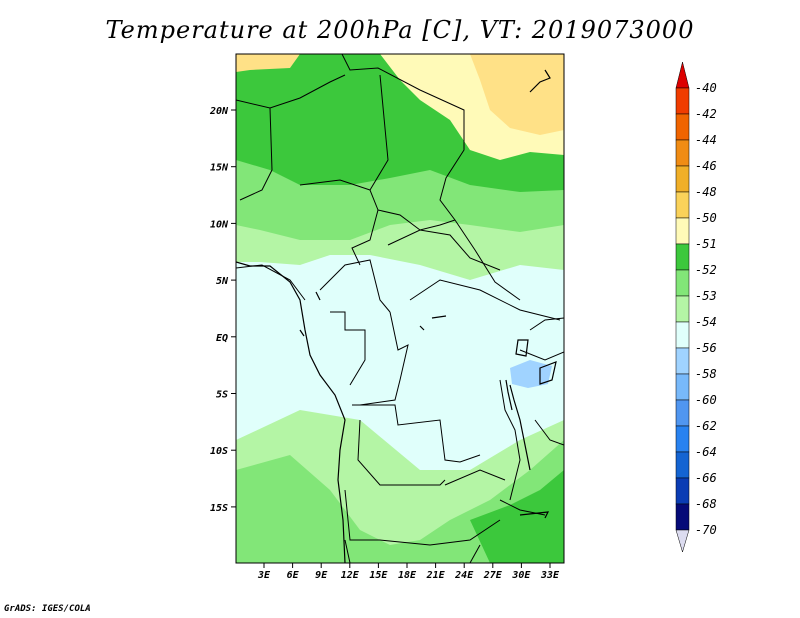 The image size is (800, 618). Describe the element at coordinates (222, 395) in the screenshot. I see `lat-tick-label: 5S` at that location.